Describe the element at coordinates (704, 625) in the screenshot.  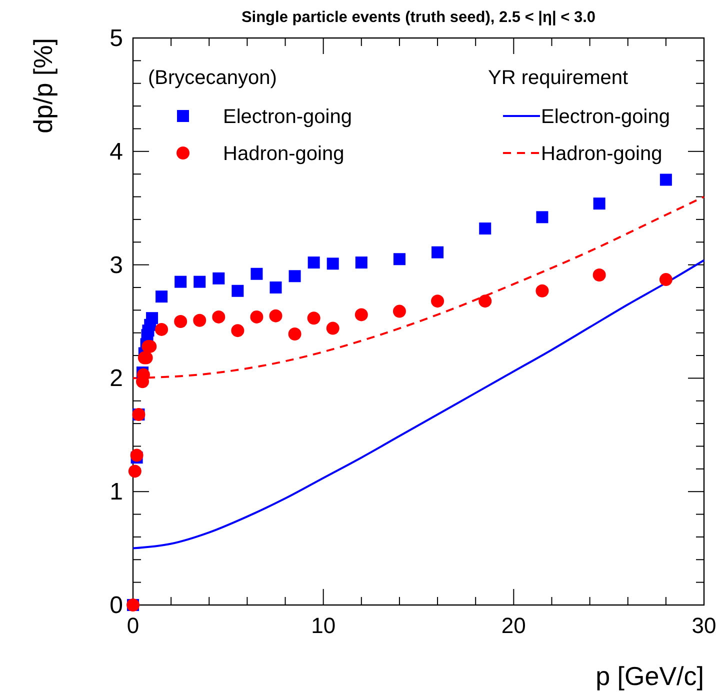
I see `x-tick-label: 30` at that location.